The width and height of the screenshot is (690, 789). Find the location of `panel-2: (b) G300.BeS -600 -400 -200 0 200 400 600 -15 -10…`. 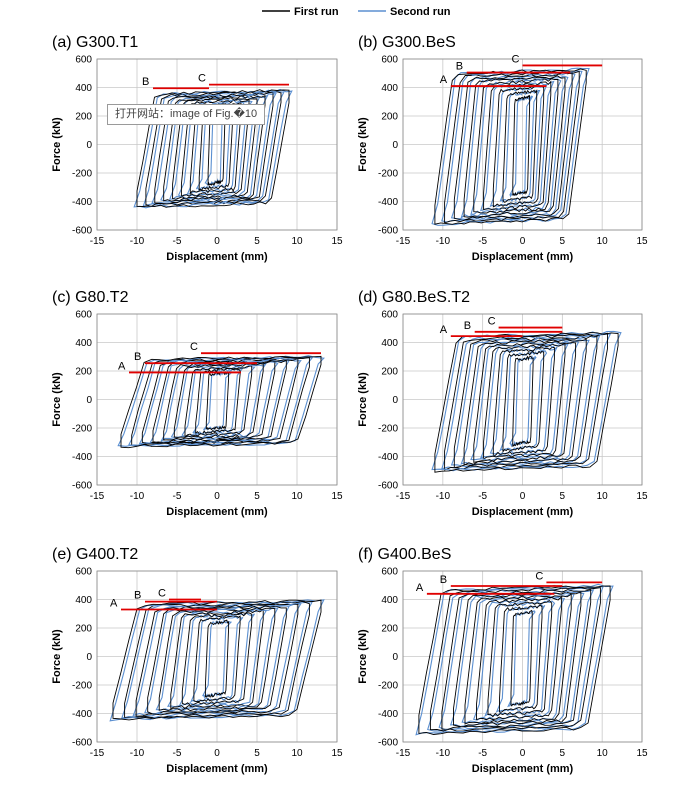

panel-2: (b) G300.BeS -600 -400 -200 0 200 400 600 -15 -10… is located at coordinates (502, 148).